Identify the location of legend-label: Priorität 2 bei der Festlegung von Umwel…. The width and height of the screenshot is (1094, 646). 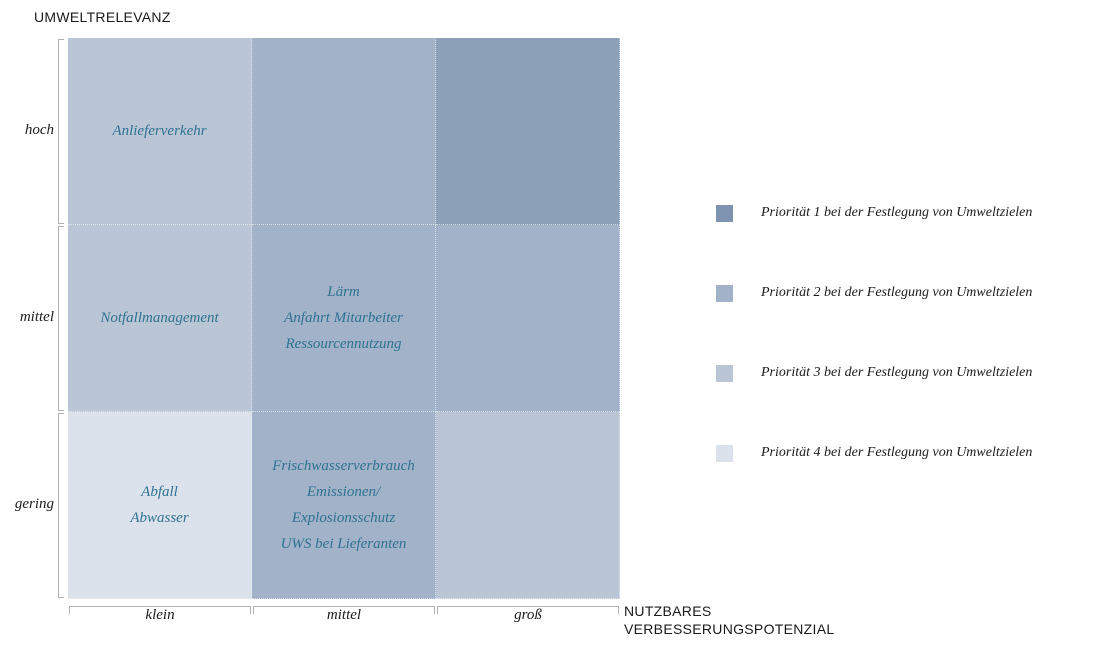
(897, 292).